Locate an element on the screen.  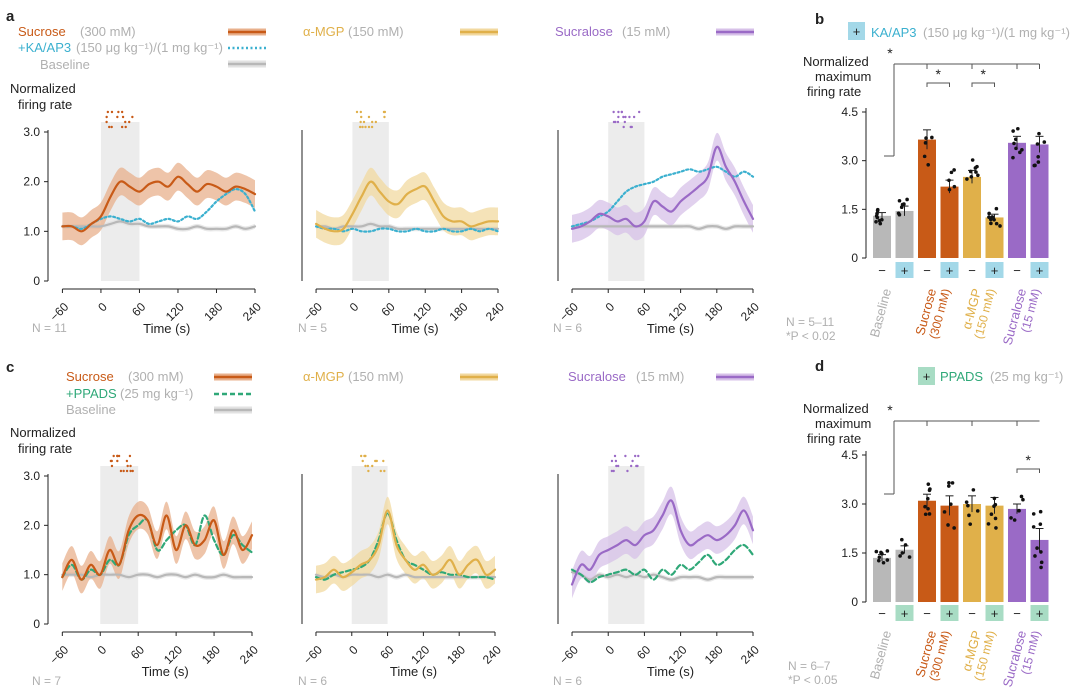
panel-label-c: c is located at coordinates (10, 367).